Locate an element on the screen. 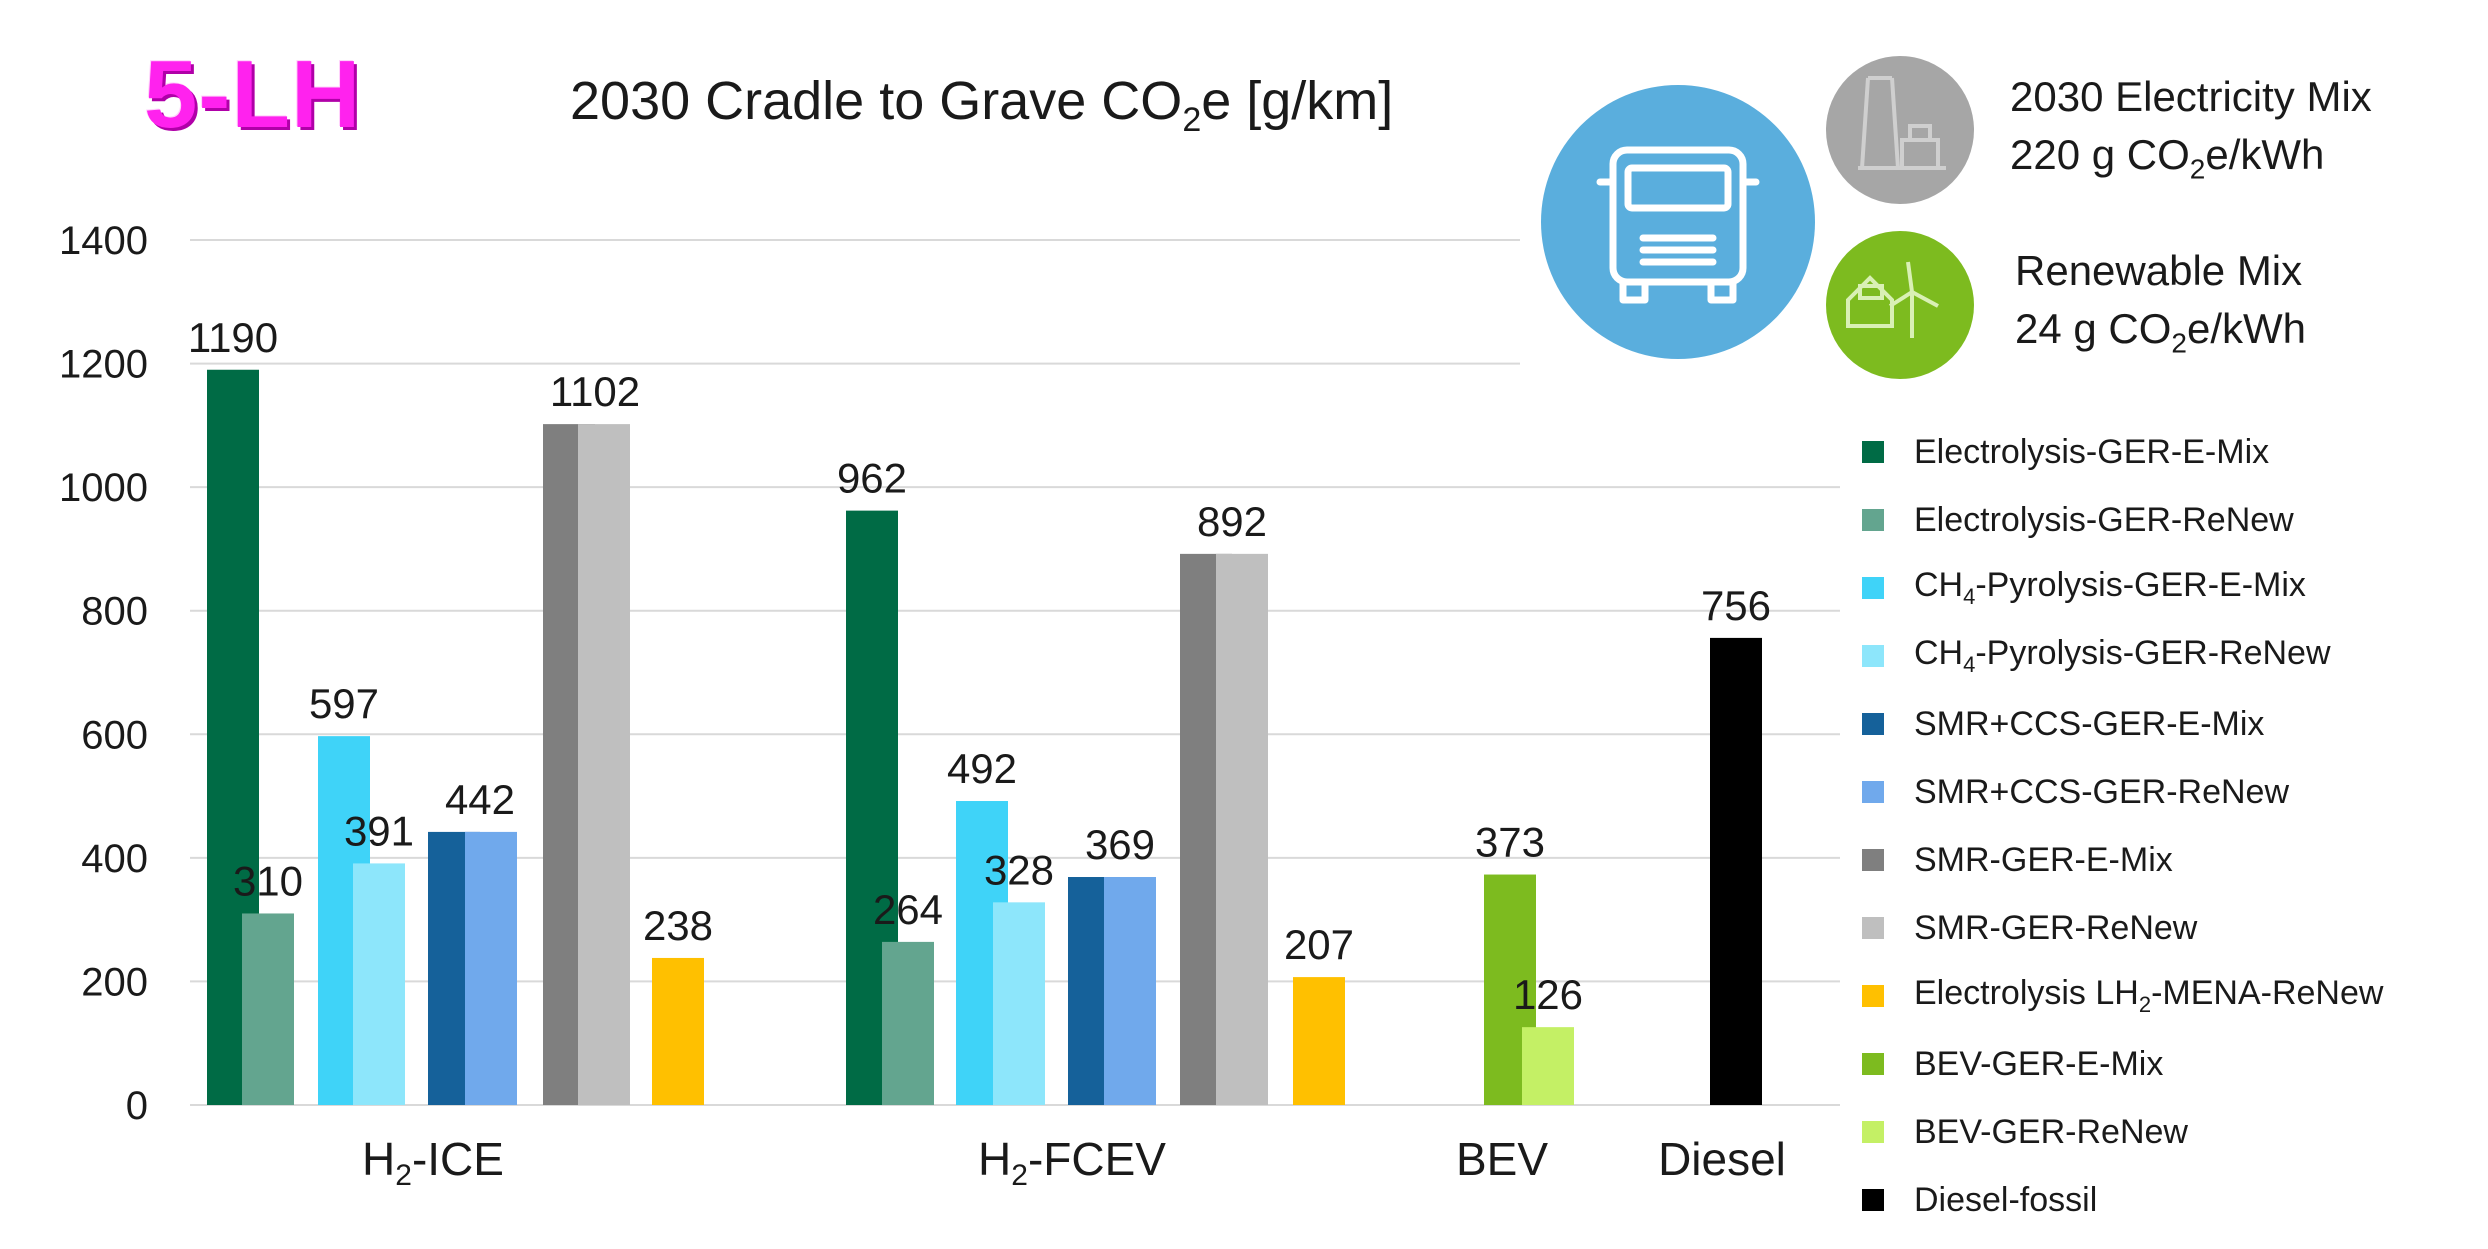  legend-item: Electrolysis-GER-E-Mix is located at coordinates (2122, 452).